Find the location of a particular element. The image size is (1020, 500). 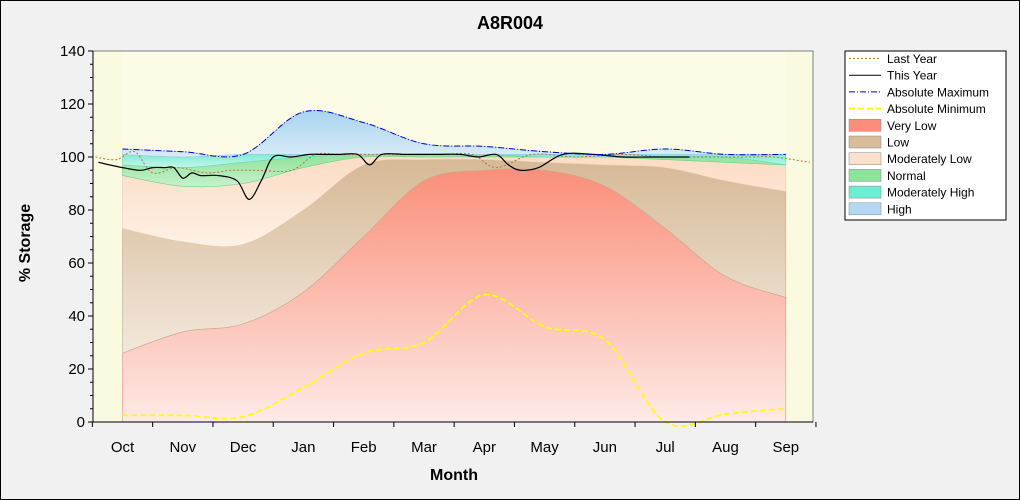

chart-title: A8R004 is located at coordinates (510, 23).